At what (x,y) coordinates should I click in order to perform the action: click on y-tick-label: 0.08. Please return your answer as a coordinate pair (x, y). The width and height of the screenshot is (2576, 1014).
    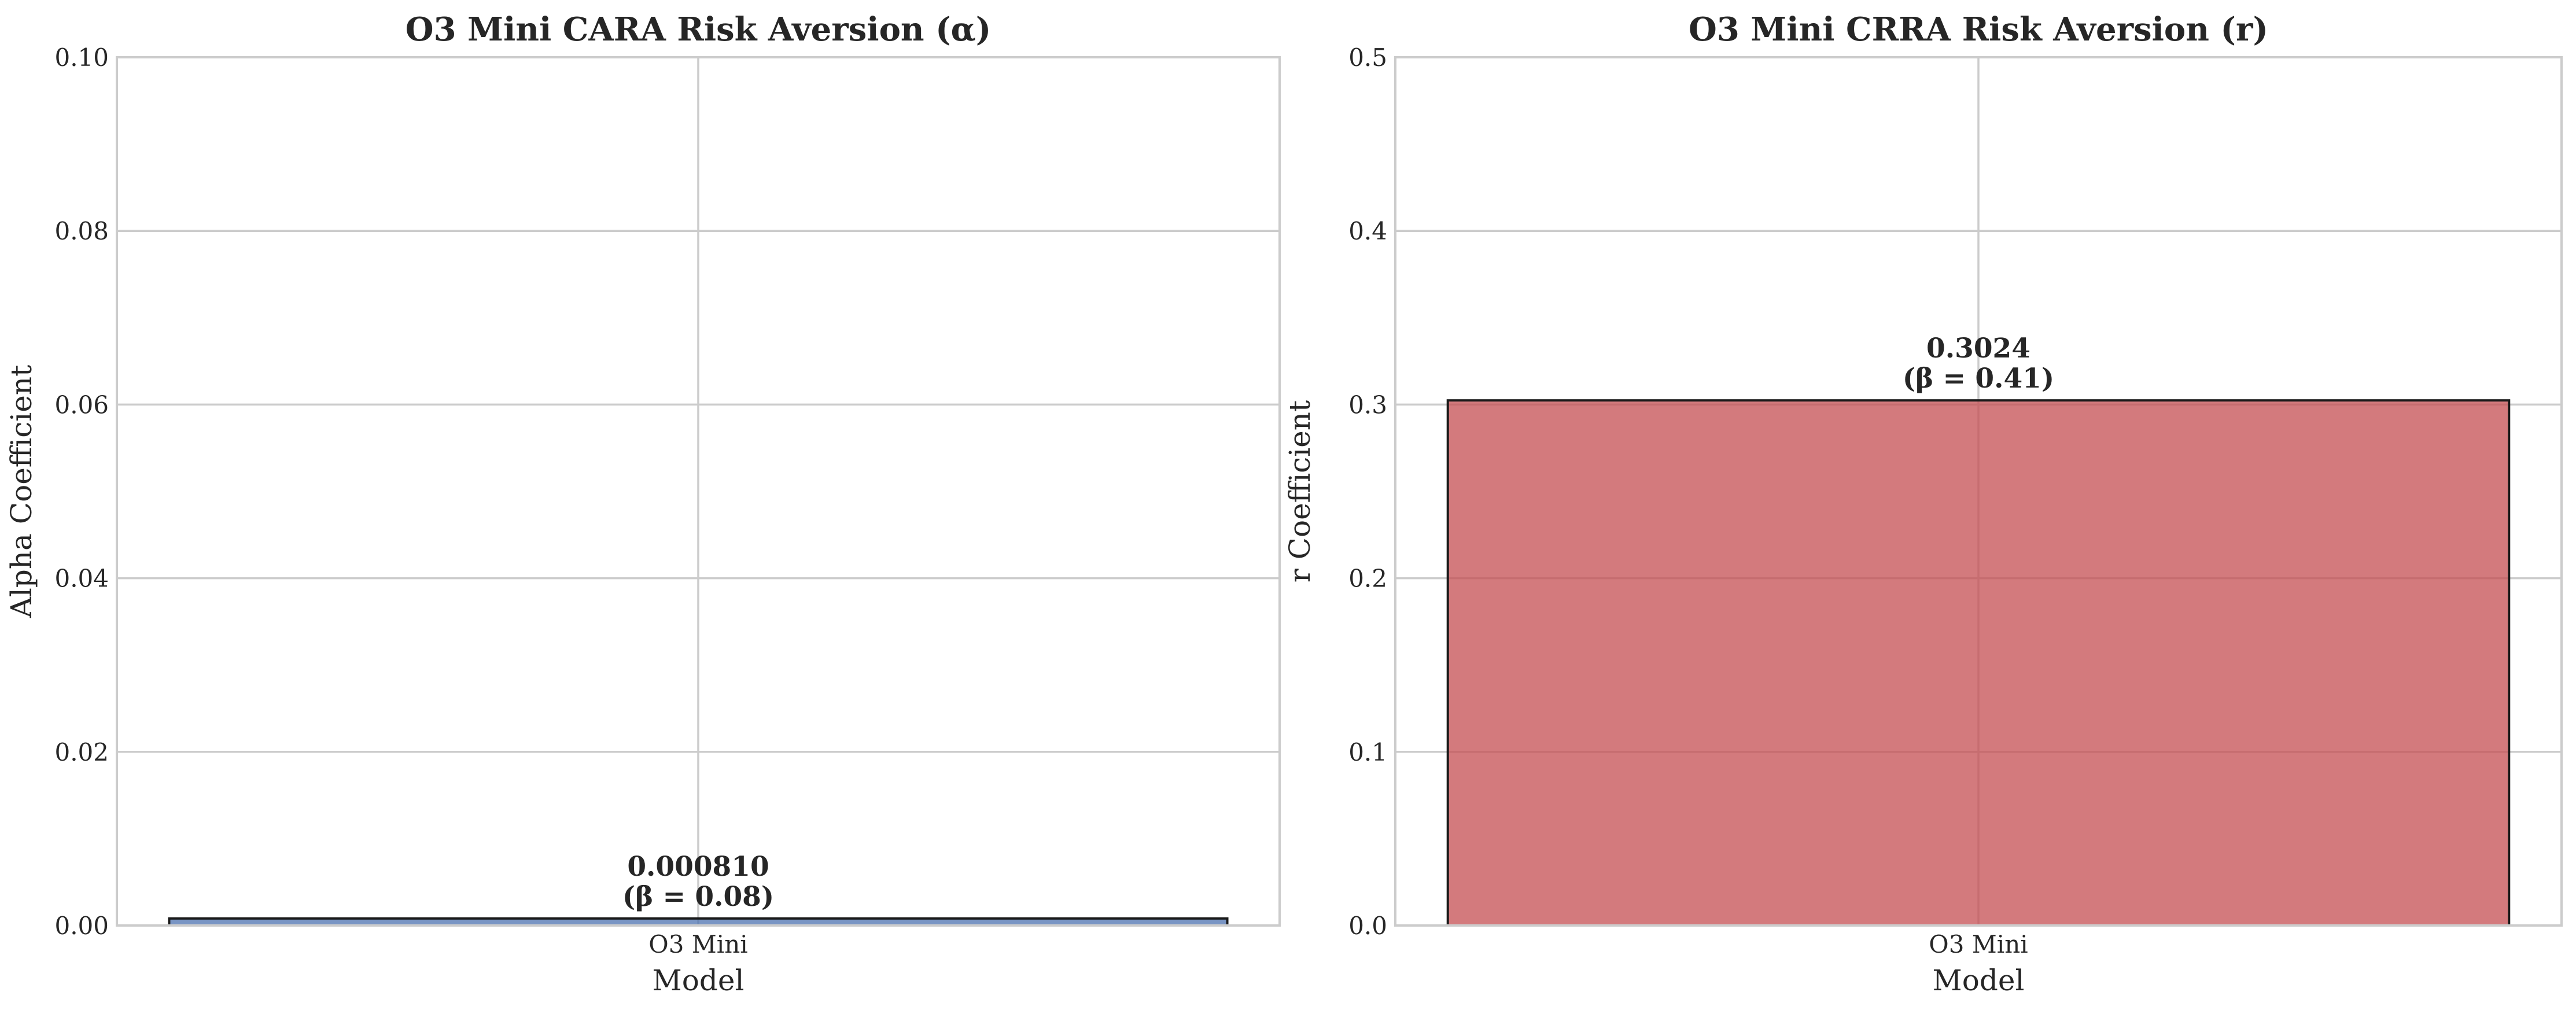
    Looking at the image, I should click on (81, 231).